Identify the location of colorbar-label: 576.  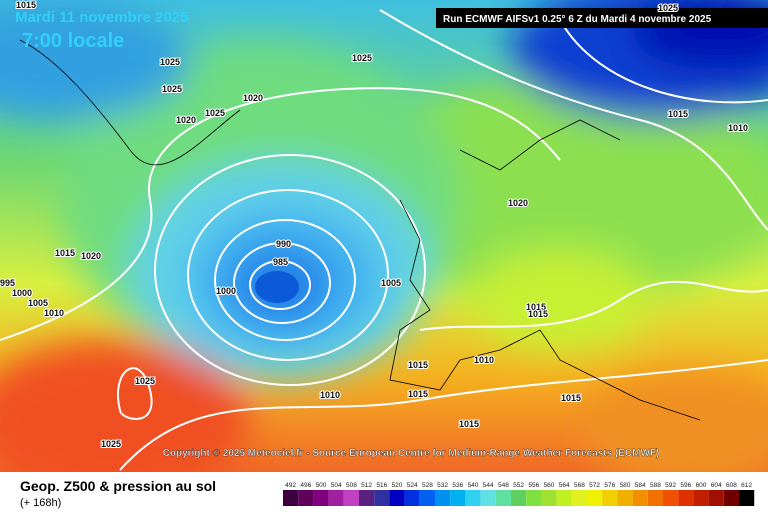
(609, 485).